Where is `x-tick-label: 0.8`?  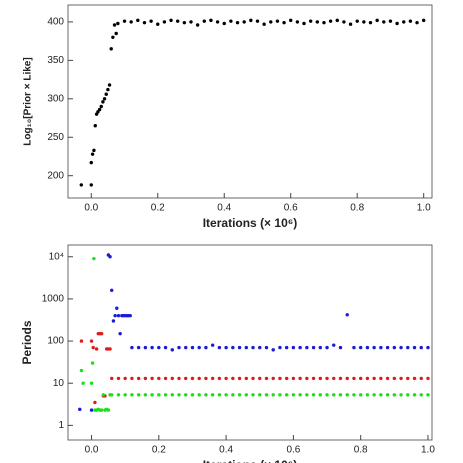
x-tick-label: 0.8 is located at coordinates (361, 450).